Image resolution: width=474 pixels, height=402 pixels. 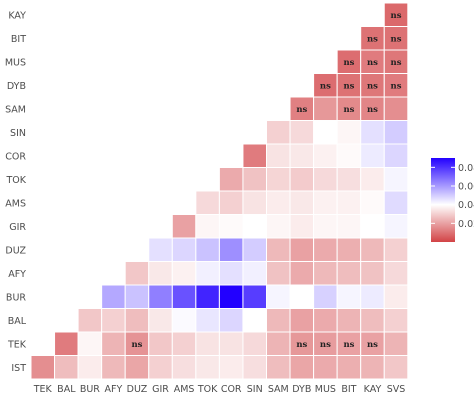 What do you see at coordinates (325, 249) in the screenshot?
I see `heatmap-cell-duz-mus` at bounding box center [325, 249].